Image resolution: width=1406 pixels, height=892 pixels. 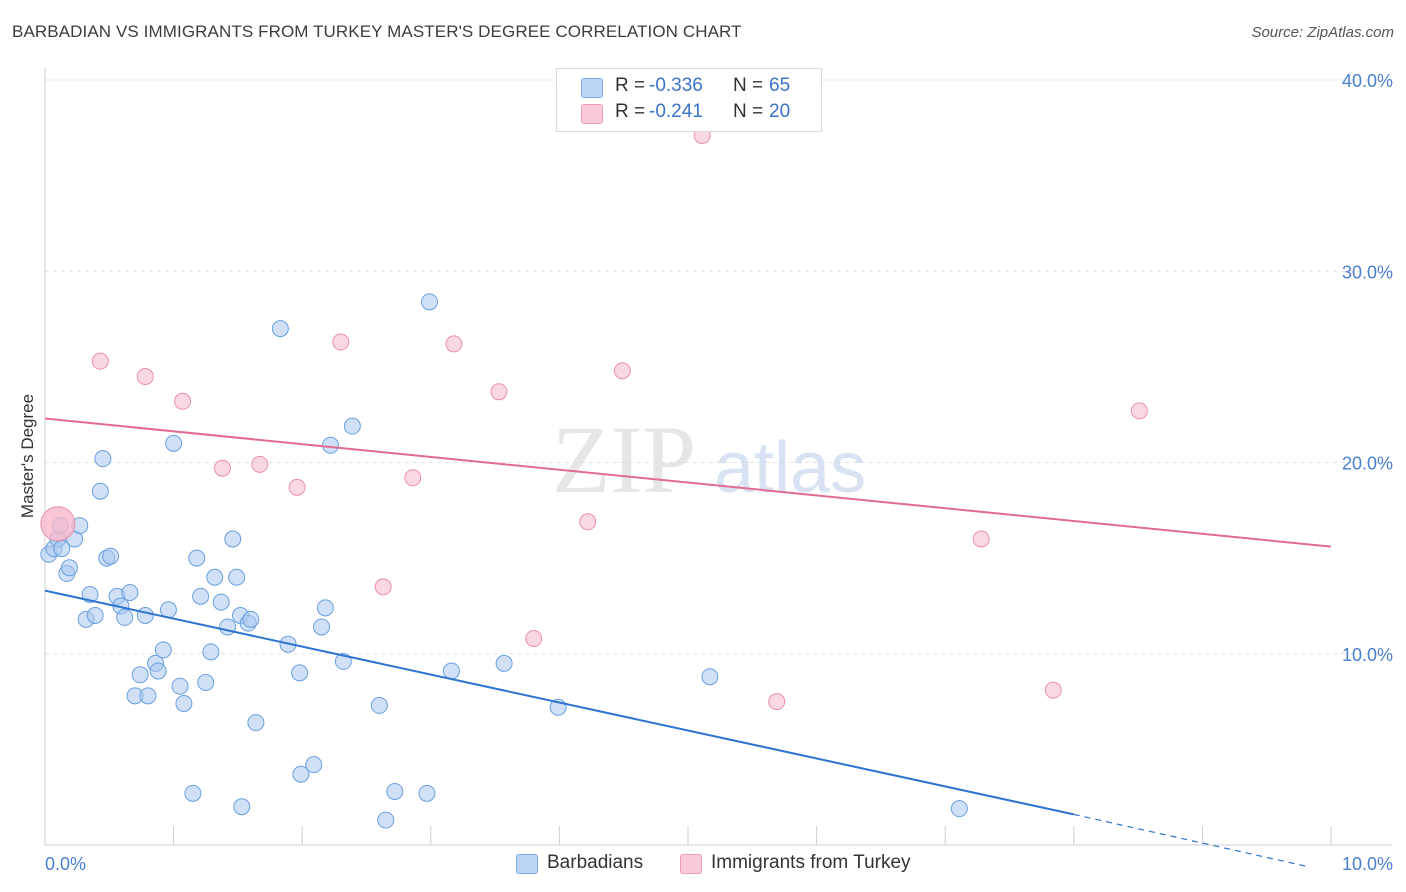 What do you see at coordinates (1367, 464) in the screenshot?
I see `y-tick-label: 20.0%` at bounding box center [1367, 464].